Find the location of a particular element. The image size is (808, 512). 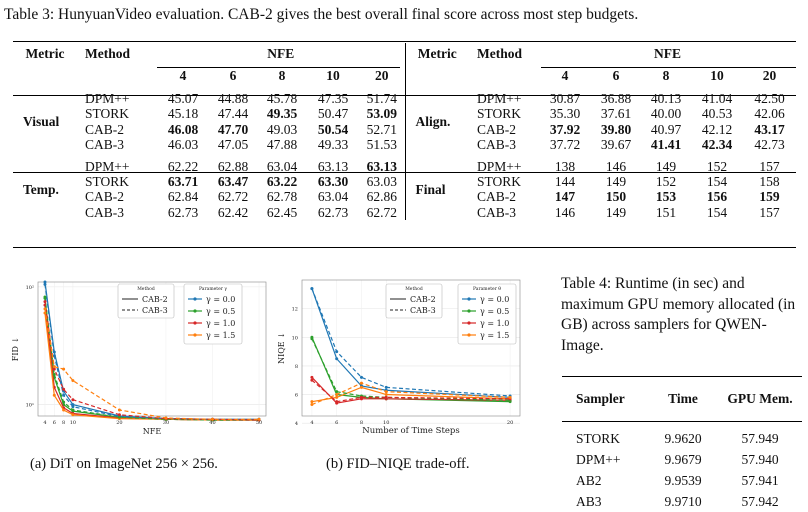

value-cell: 42.73 is located at coordinates (769, 144).